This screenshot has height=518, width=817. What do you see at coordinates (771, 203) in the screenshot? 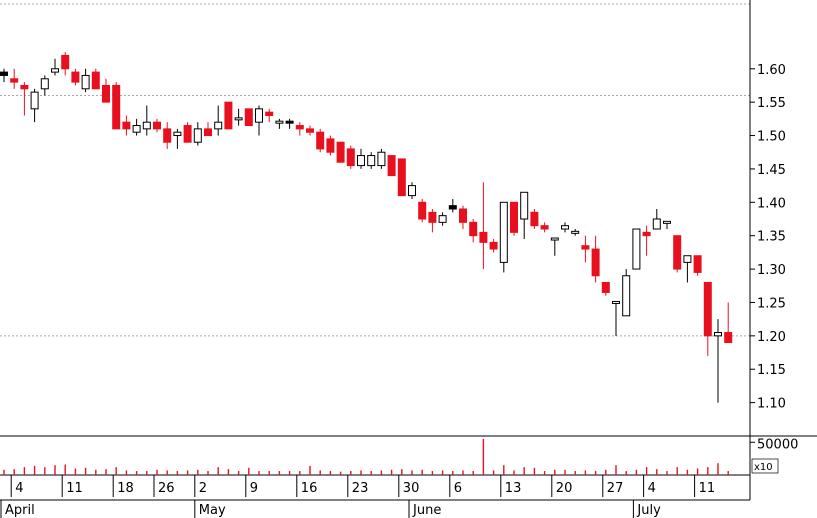
I see `y-tick-label: 1.40` at bounding box center [771, 203].